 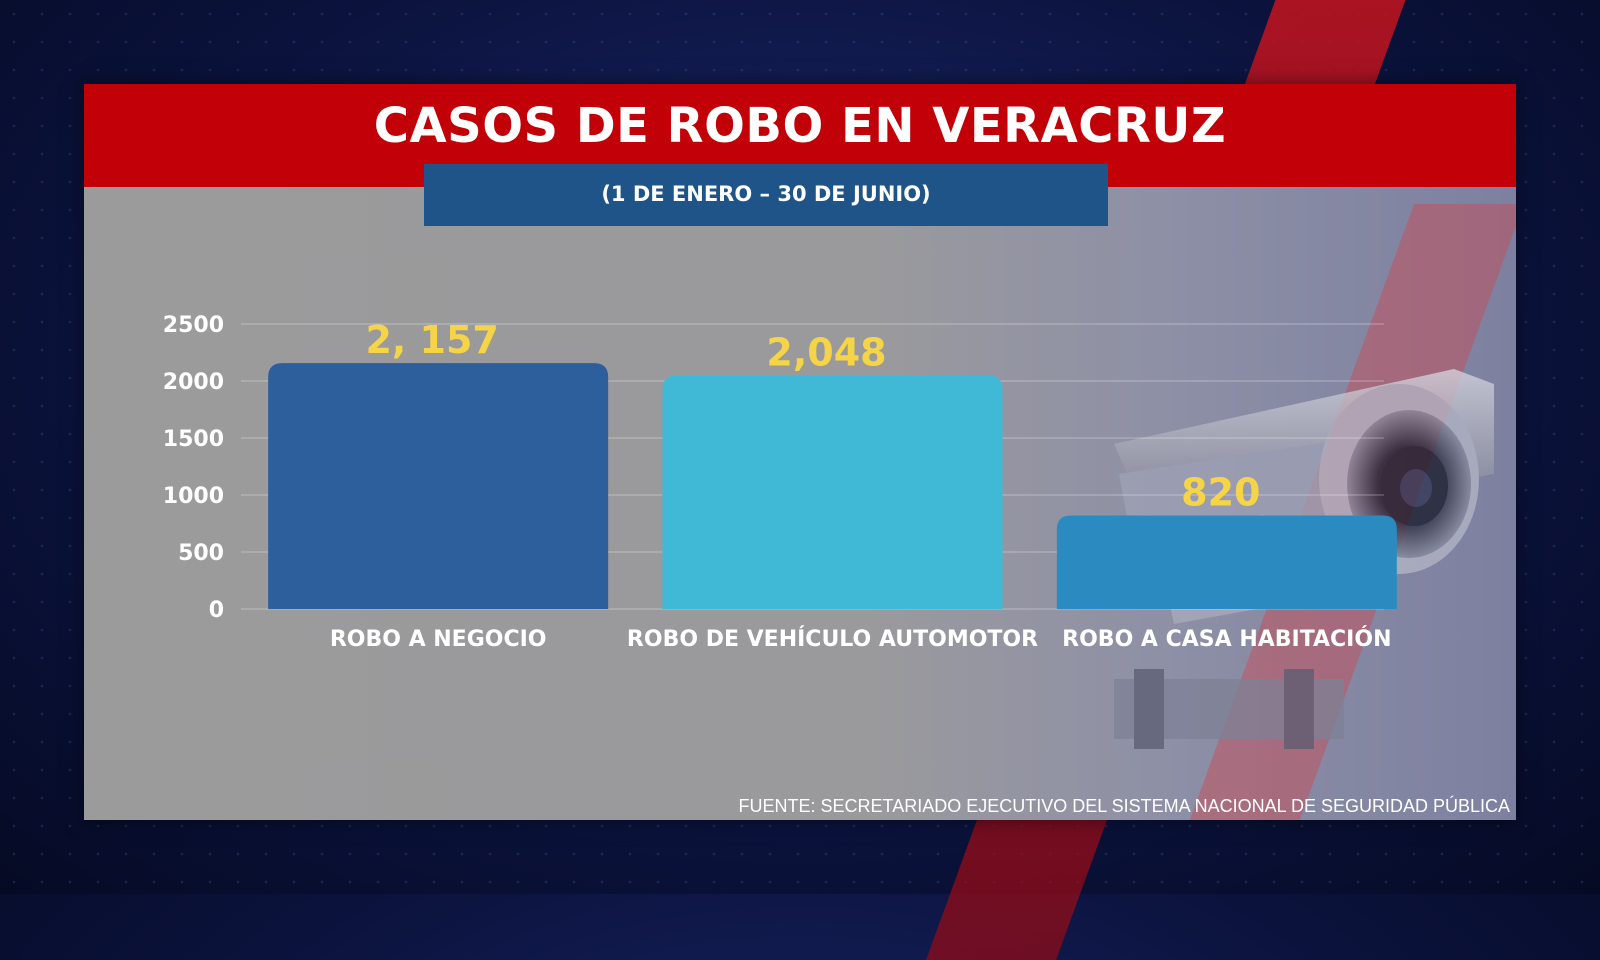 I want to click on y-tick-label: 0, so click(x=216, y=610).